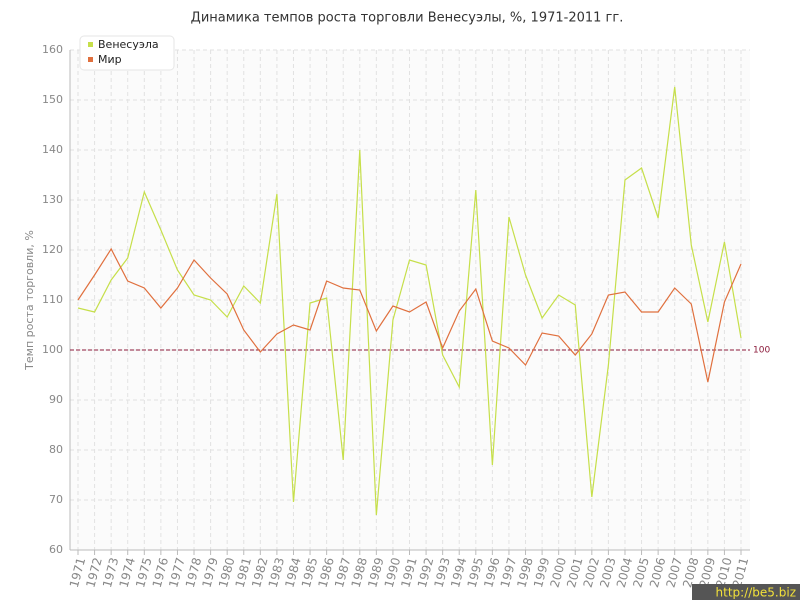 The width and height of the screenshot is (800, 600). Describe the element at coordinates (52, 299) in the screenshot. I see `y-tick-label: 110` at that location.